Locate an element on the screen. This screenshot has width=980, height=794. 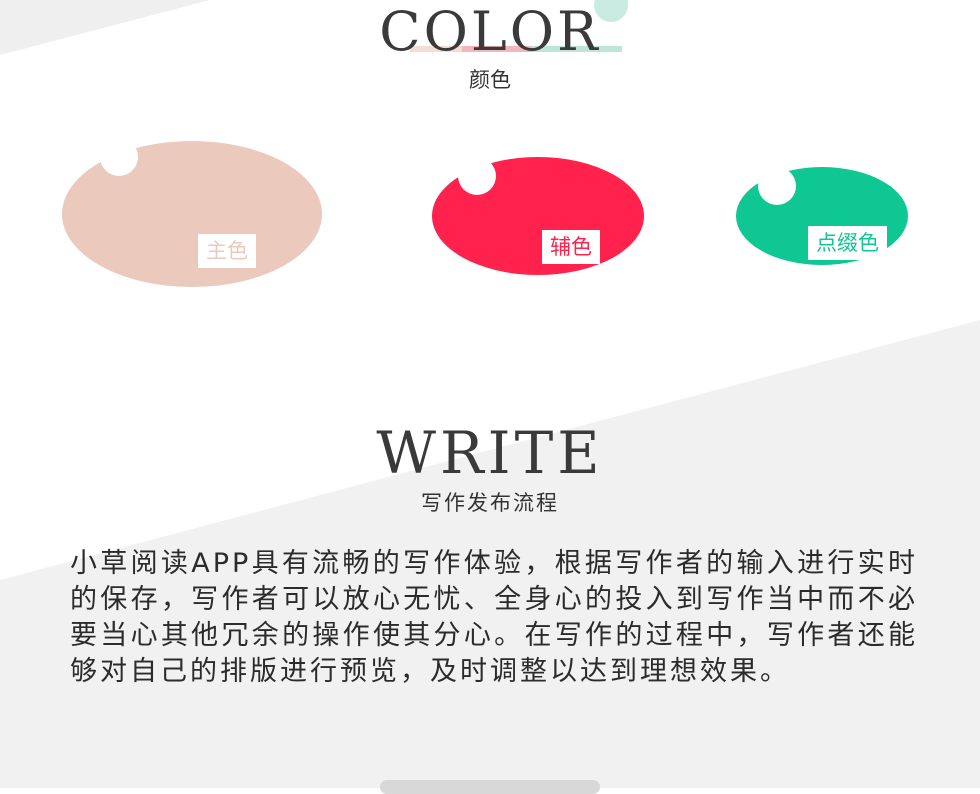
title-accent-teal is located at coordinates (577, 49).